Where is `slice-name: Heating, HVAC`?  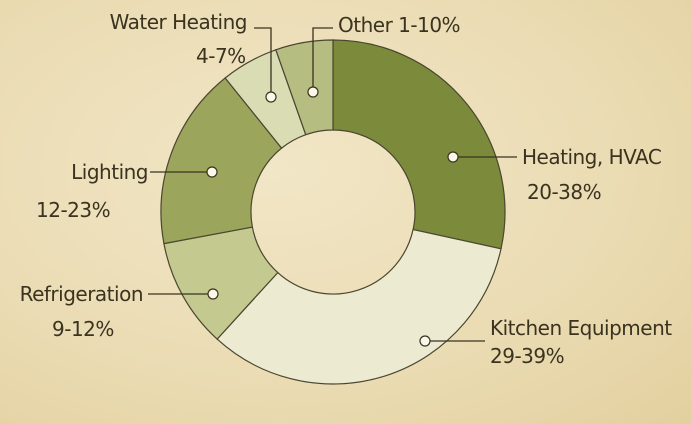
slice-name: Heating, HVAC is located at coordinates (592, 157).